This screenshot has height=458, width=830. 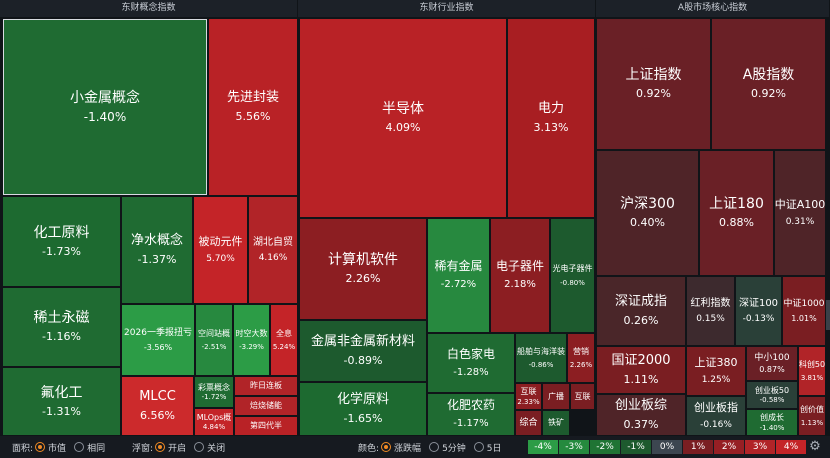 What do you see at coordinates (828, 315) in the screenshot?
I see `scroll-handle` at bounding box center [828, 315].